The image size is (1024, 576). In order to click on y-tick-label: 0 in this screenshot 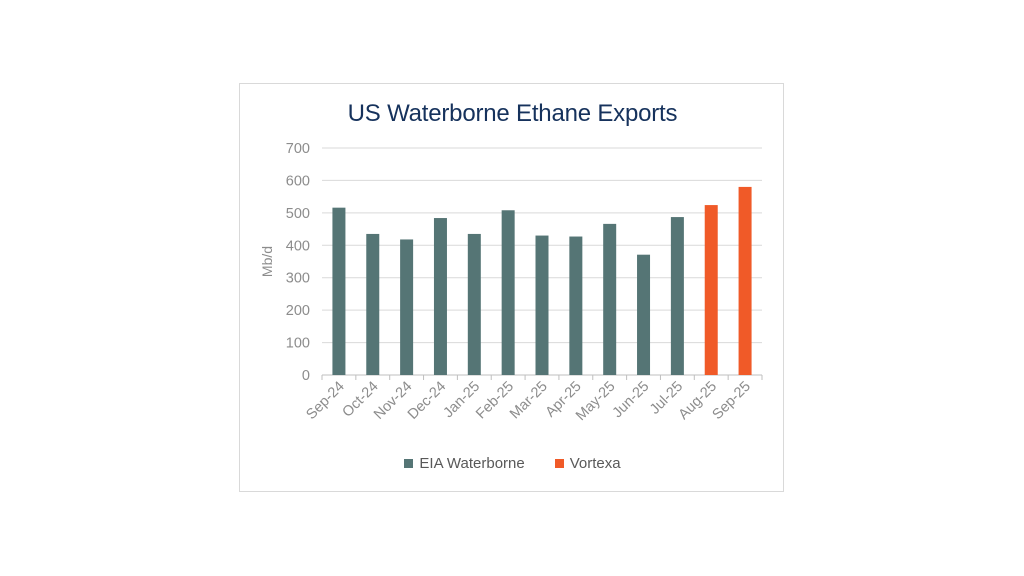, I will do `click(306, 376)`.